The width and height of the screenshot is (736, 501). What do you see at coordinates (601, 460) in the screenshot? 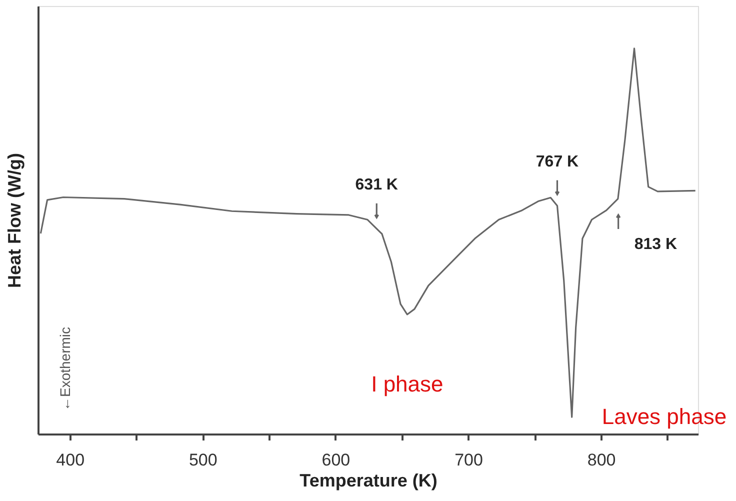
I see `x-tick-label: 800` at bounding box center [601, 460].